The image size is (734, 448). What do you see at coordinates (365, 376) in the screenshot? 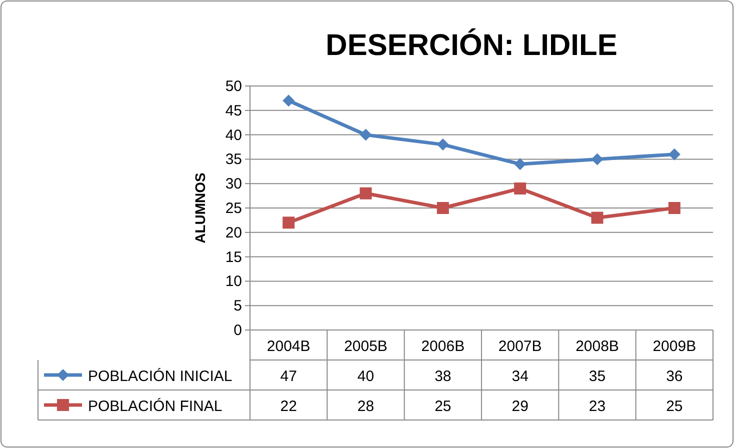
I see `data-label: 40` at bounding box center [365, 376].